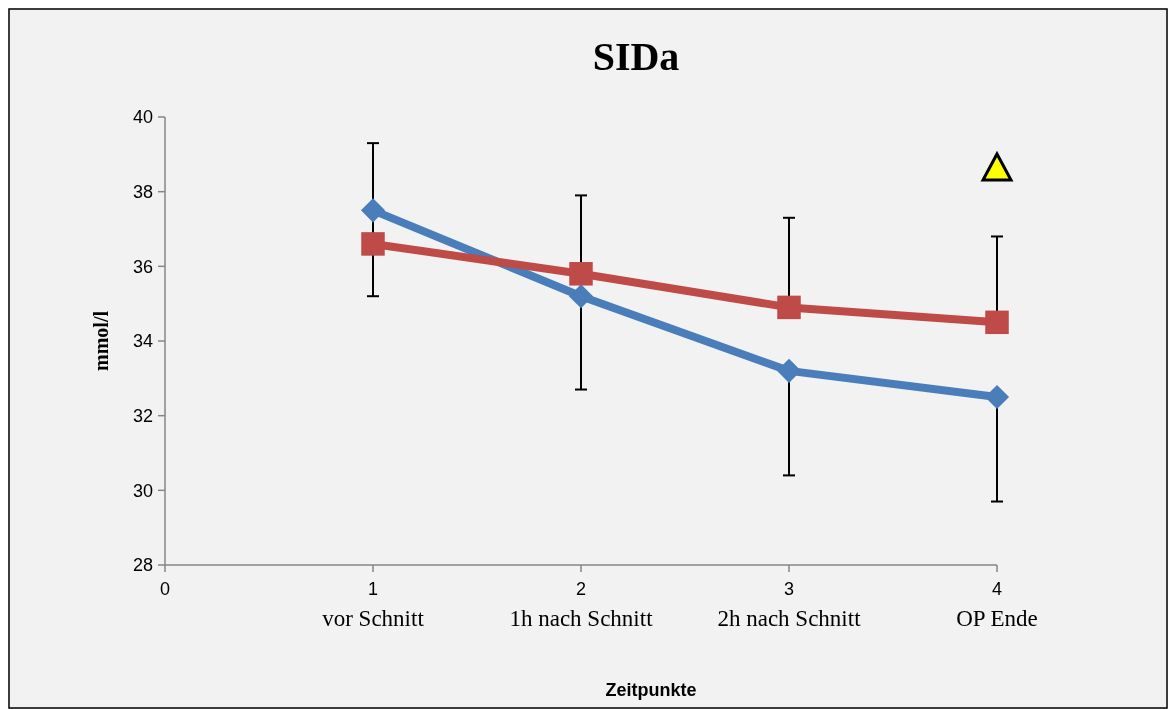 The height and width of the screenshot is (709, 1176). I want to click on y-tick-label: 32, so click(142, 415).